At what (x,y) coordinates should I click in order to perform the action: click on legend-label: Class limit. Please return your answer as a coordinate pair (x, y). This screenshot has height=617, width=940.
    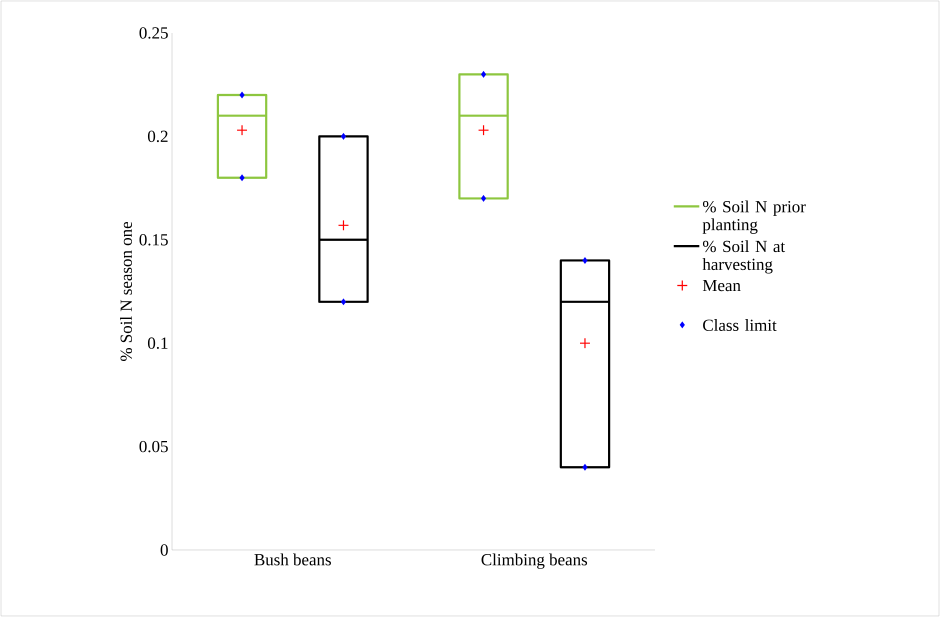
    Looking at the image, I should click on (740, 325).